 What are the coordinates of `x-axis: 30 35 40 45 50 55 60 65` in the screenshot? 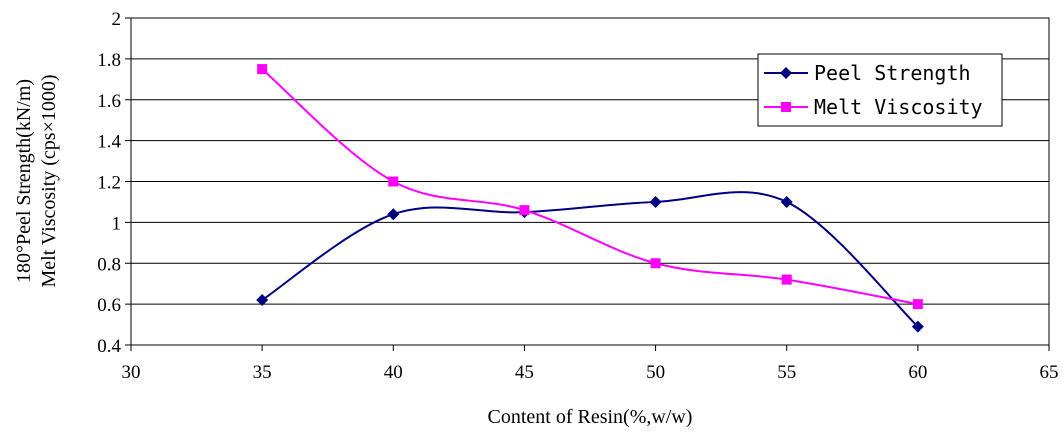 It's located at (590, 364).